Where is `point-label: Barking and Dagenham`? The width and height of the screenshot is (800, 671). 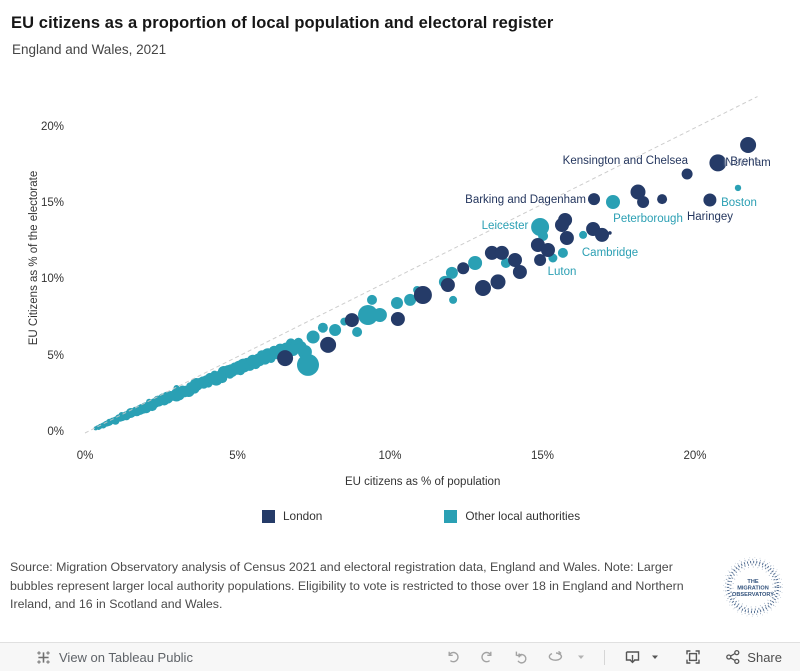
point-label: Barking and Dagenham is located at coordinates (525, 200).